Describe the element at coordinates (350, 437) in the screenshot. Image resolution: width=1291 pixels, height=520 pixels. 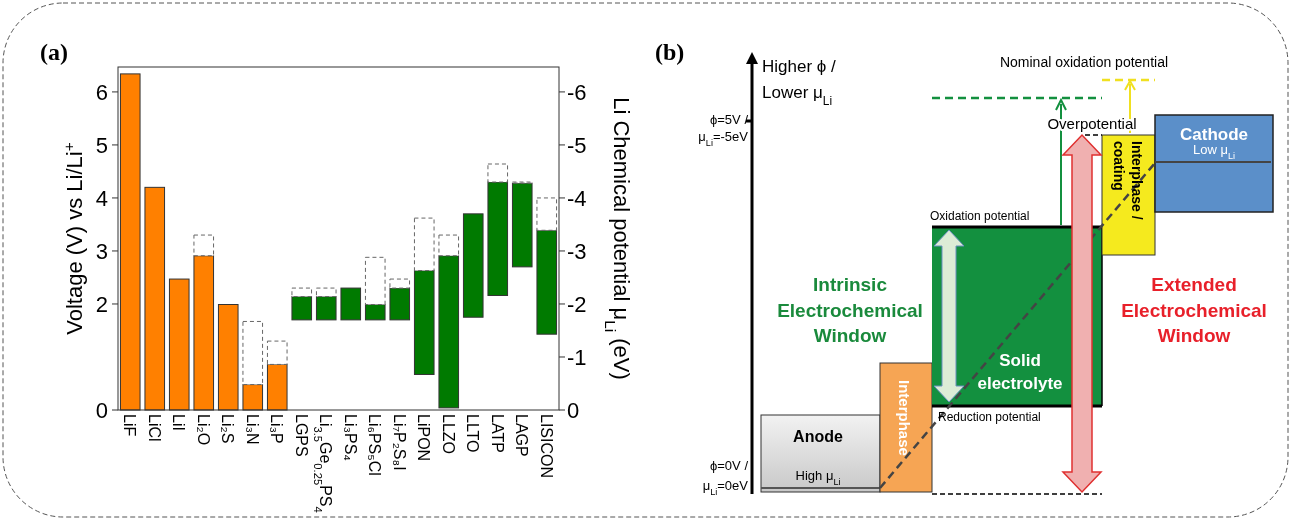
I see `x-tick-label: Li₃PS₄` at that location.